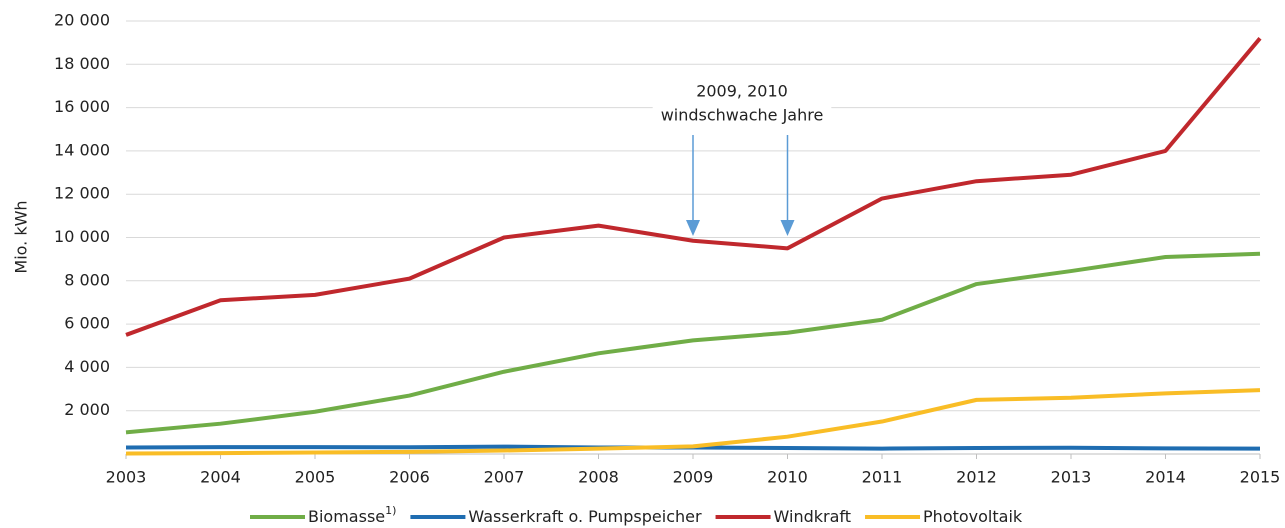  I want to click on y-tick-label: 14 000, so click(82, 149).